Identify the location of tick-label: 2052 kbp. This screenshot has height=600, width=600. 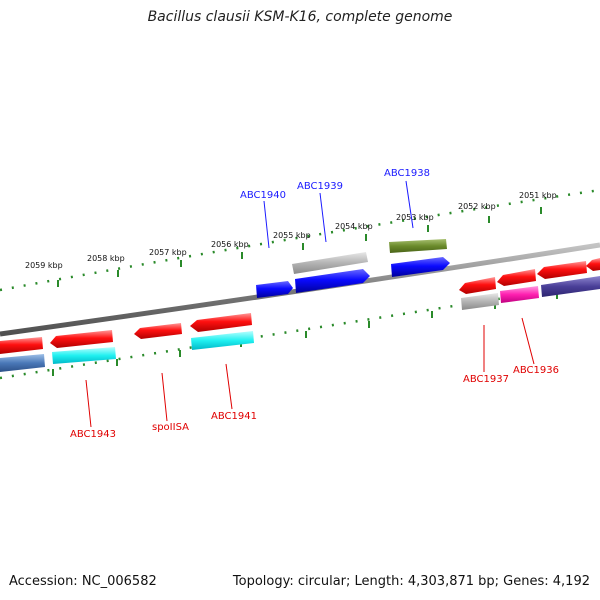
(477, 206).